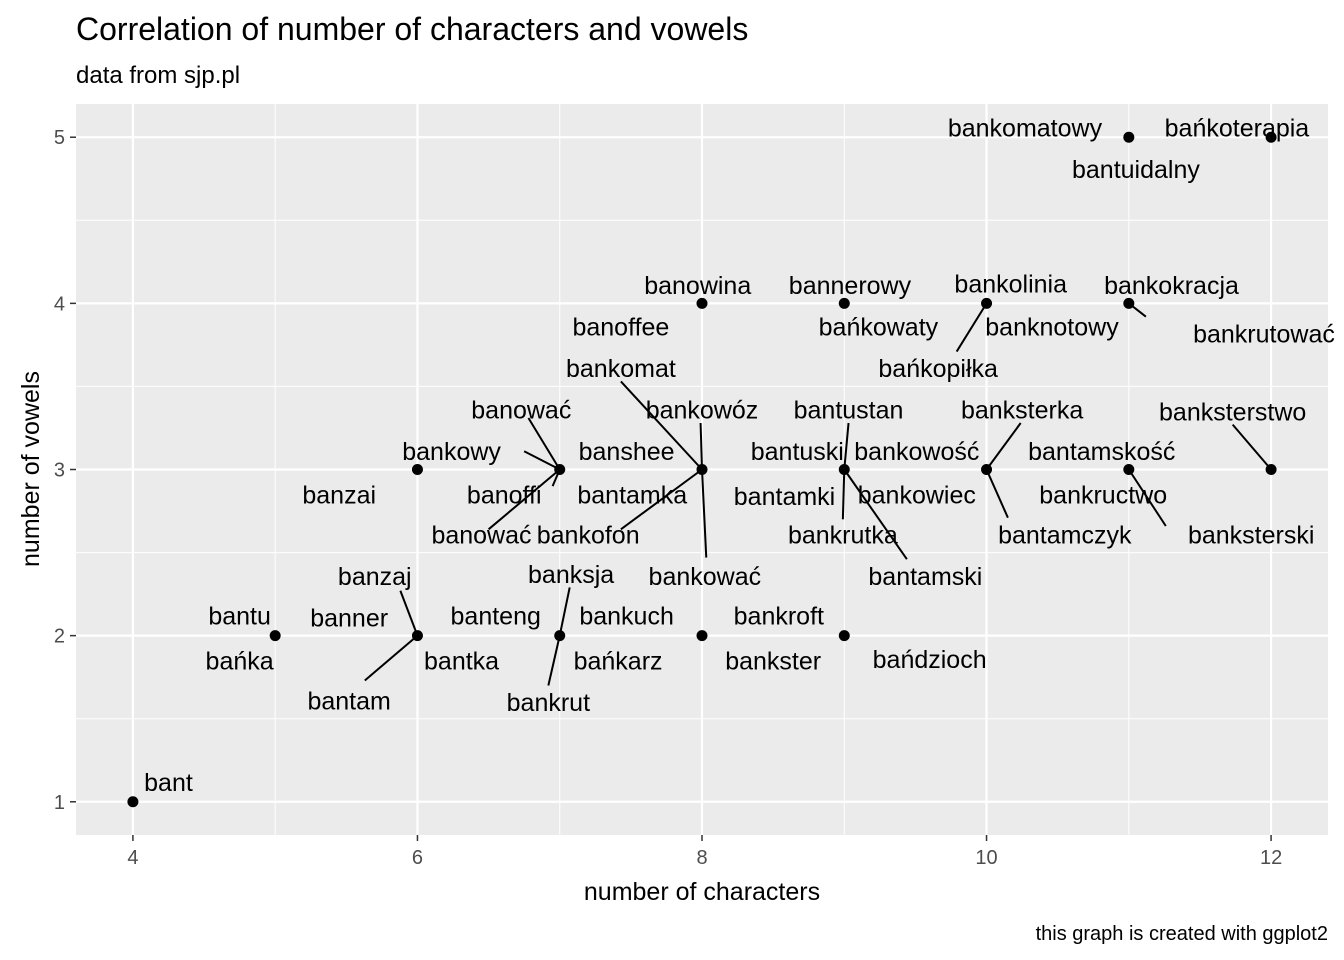 The width and height of the screenshot is (1344, 960). I want to click on point-label: banknotowy, so click(1052, 328).